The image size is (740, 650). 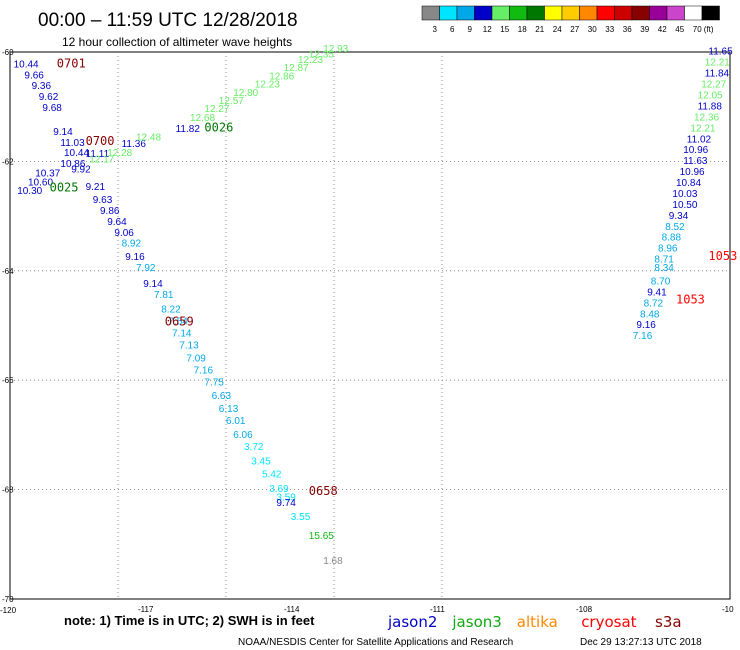 I want to click on wave-height-value: 7.13, so click(x=189, y=345).